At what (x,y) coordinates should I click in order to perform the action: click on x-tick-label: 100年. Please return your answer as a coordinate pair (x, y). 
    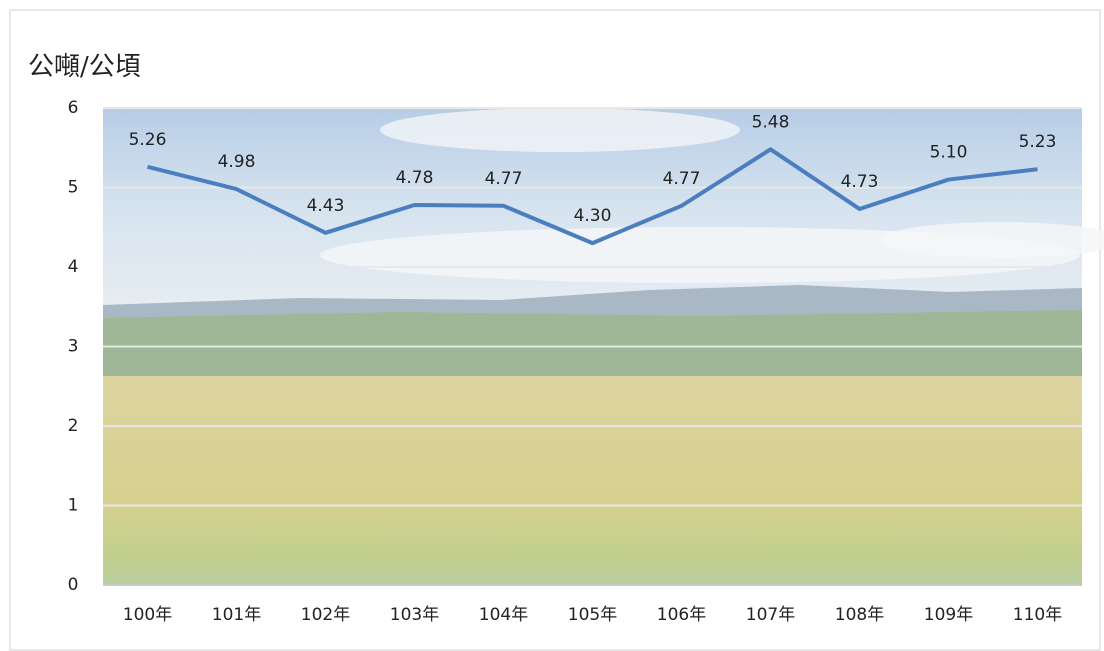
    Looking at the image, I should click on (147, 615).